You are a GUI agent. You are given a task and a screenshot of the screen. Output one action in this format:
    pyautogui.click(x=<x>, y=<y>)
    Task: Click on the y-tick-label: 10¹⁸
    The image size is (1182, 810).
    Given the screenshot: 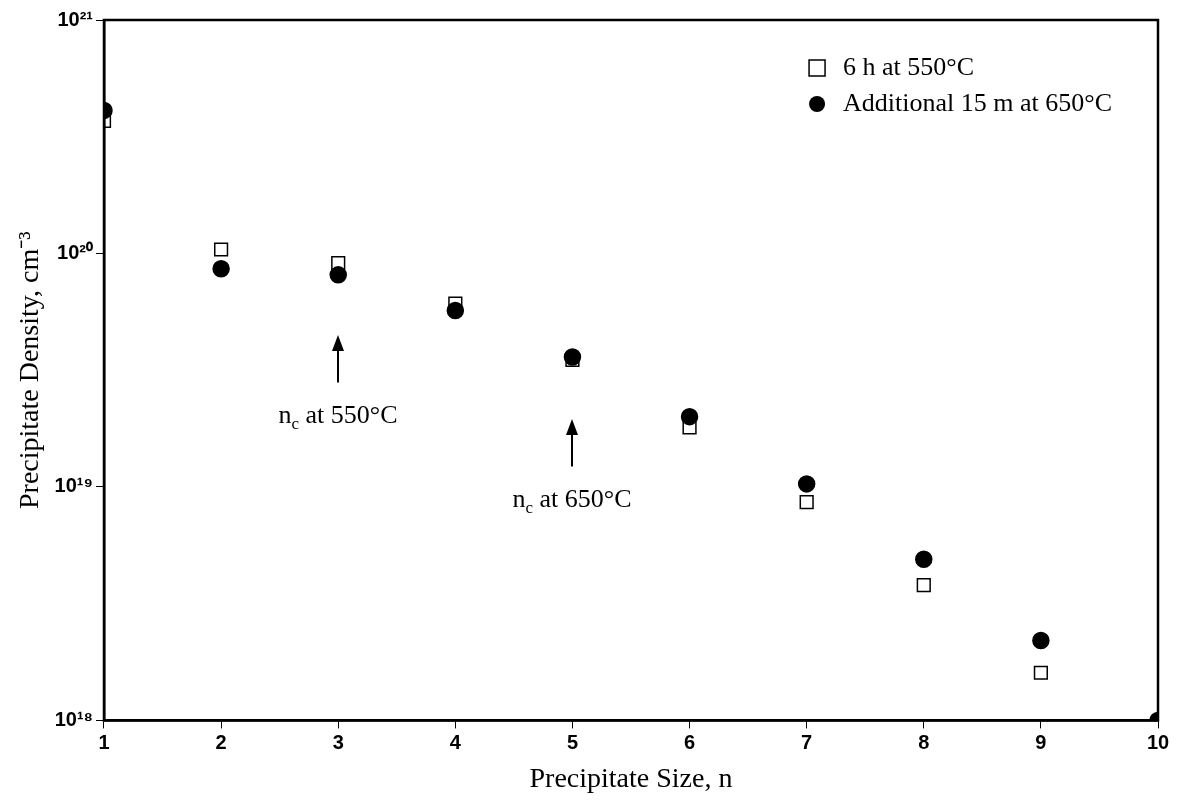 What is the action you would take?
    pyautogui.click(x=73, y=718)
    